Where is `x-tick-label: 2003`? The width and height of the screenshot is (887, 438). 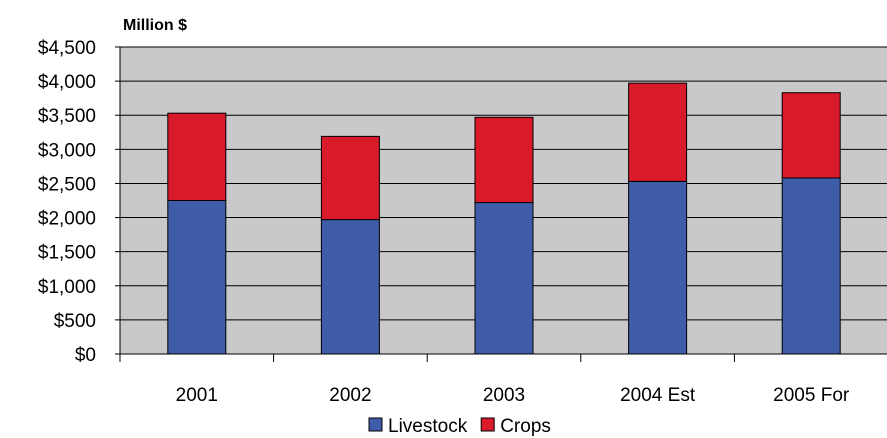 x-tick-label: 2003 is located at coordinates (504, 395).